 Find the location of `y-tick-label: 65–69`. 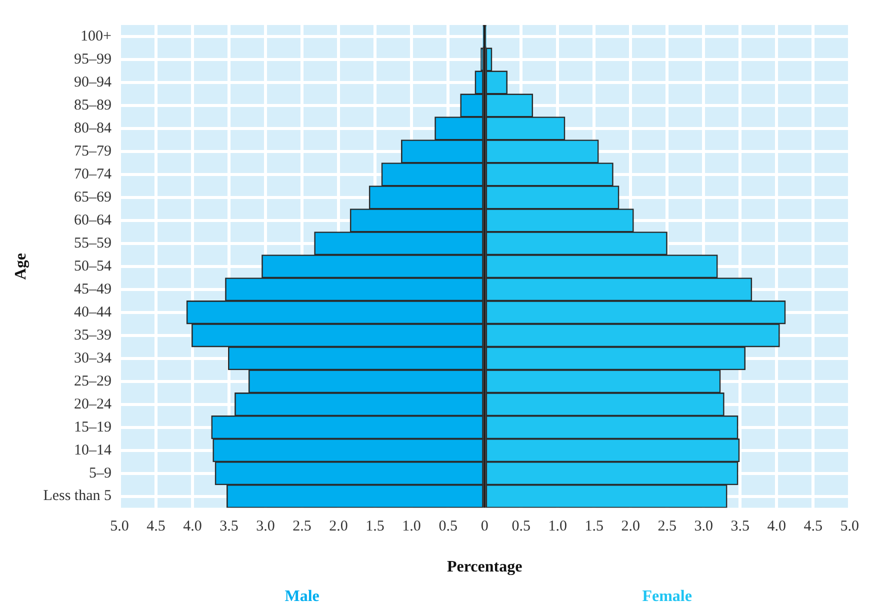

y-tick-label: 65–69 is located at coordinates (93, 197).